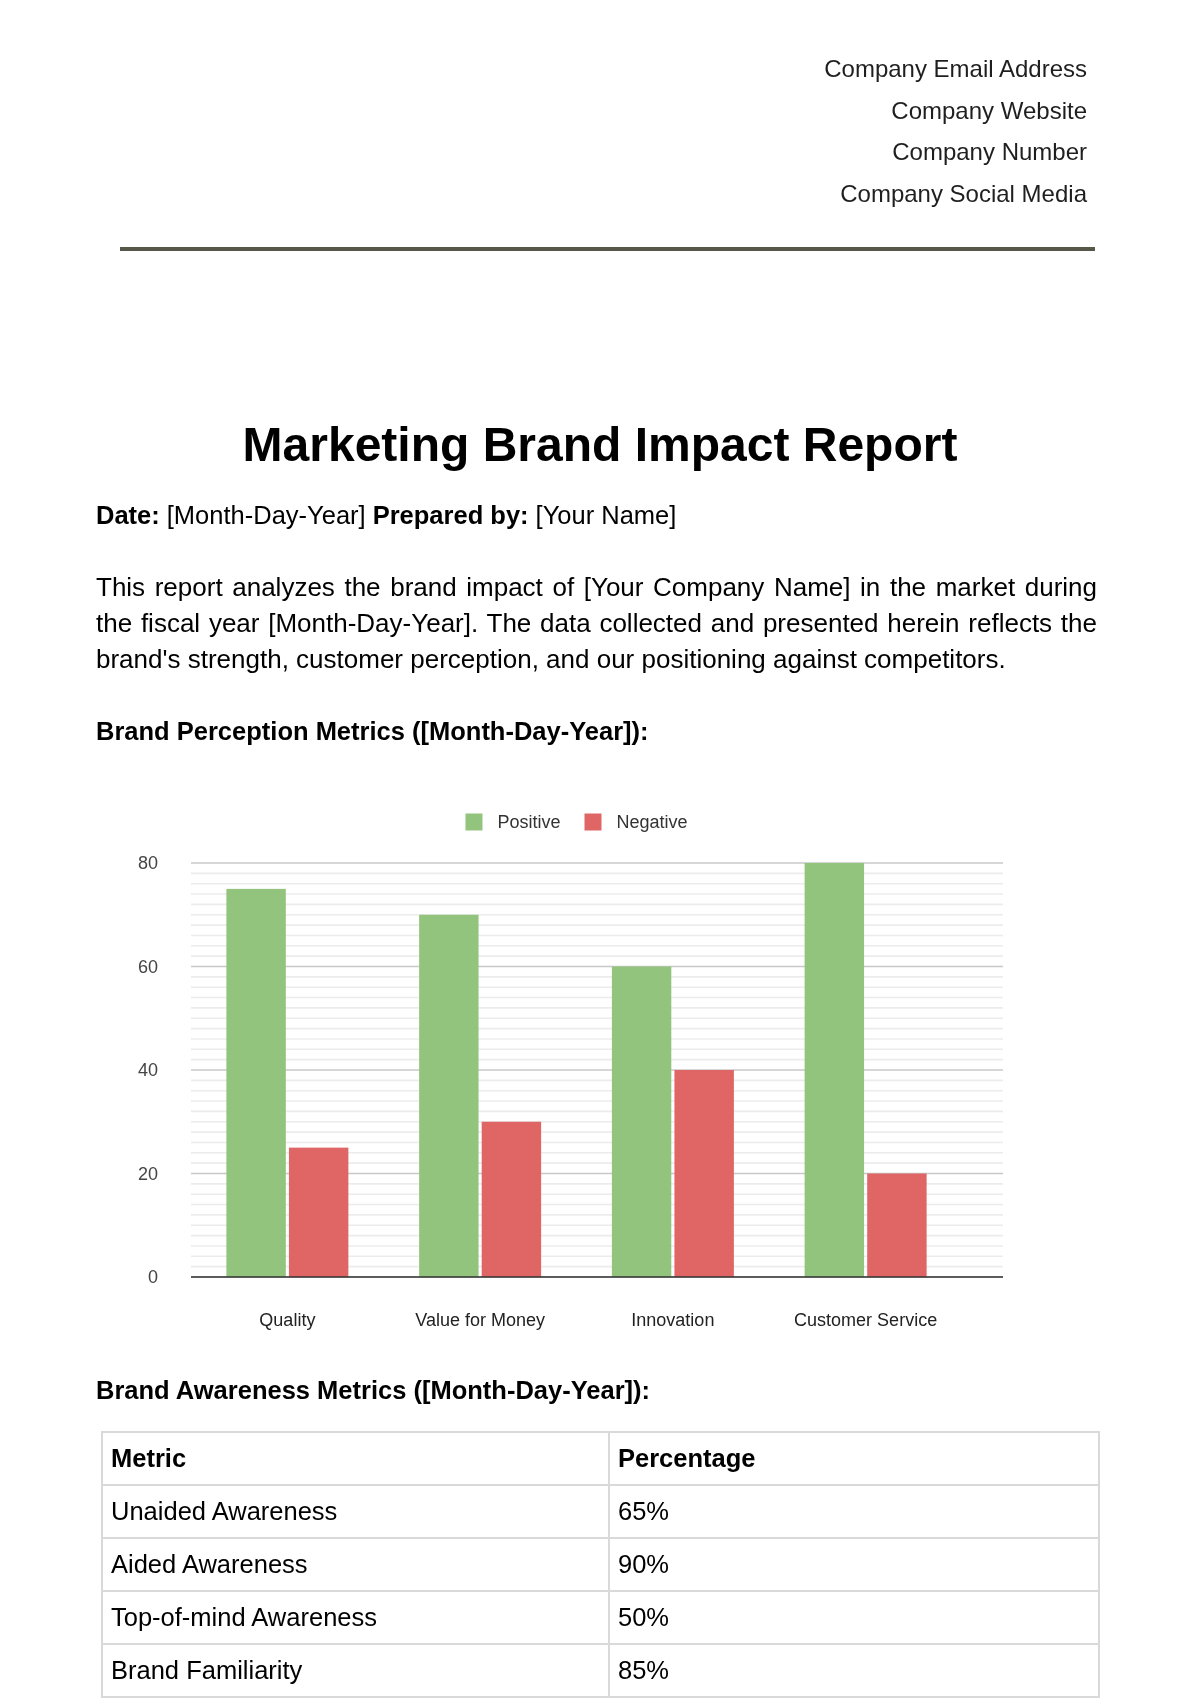 This screenshot has width=1200, height=1701. What do you see at coordinates (355, 1670) in the screenshot?
I see `text: Brand Familiarity` at bounding box center [355, 1670].